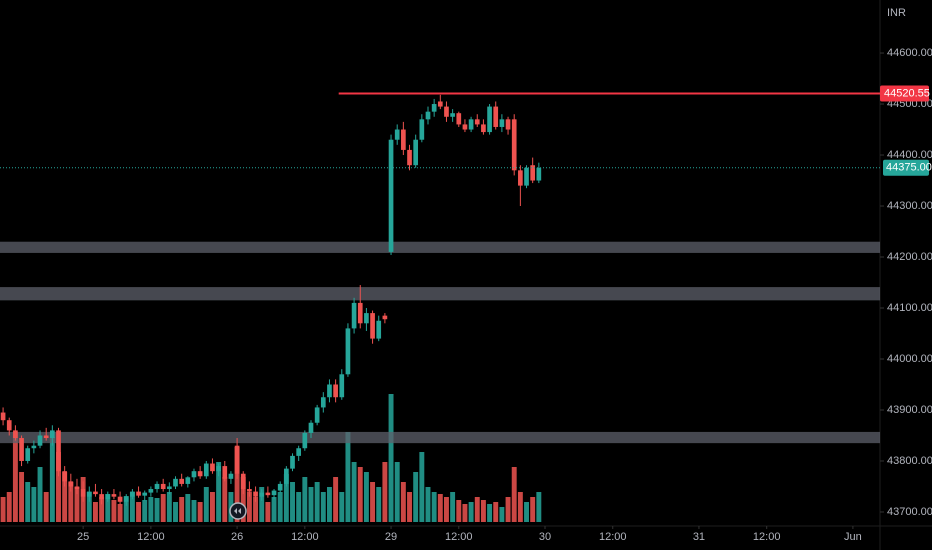 This screenshot has height=550, width=932. I want to click on y-tick-label: 44200.00, so click(909, 257).